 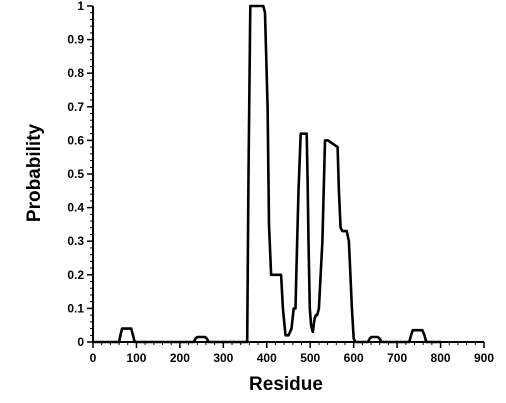 I want to click on x-tick-label: 400, so click(x=267, y=358).